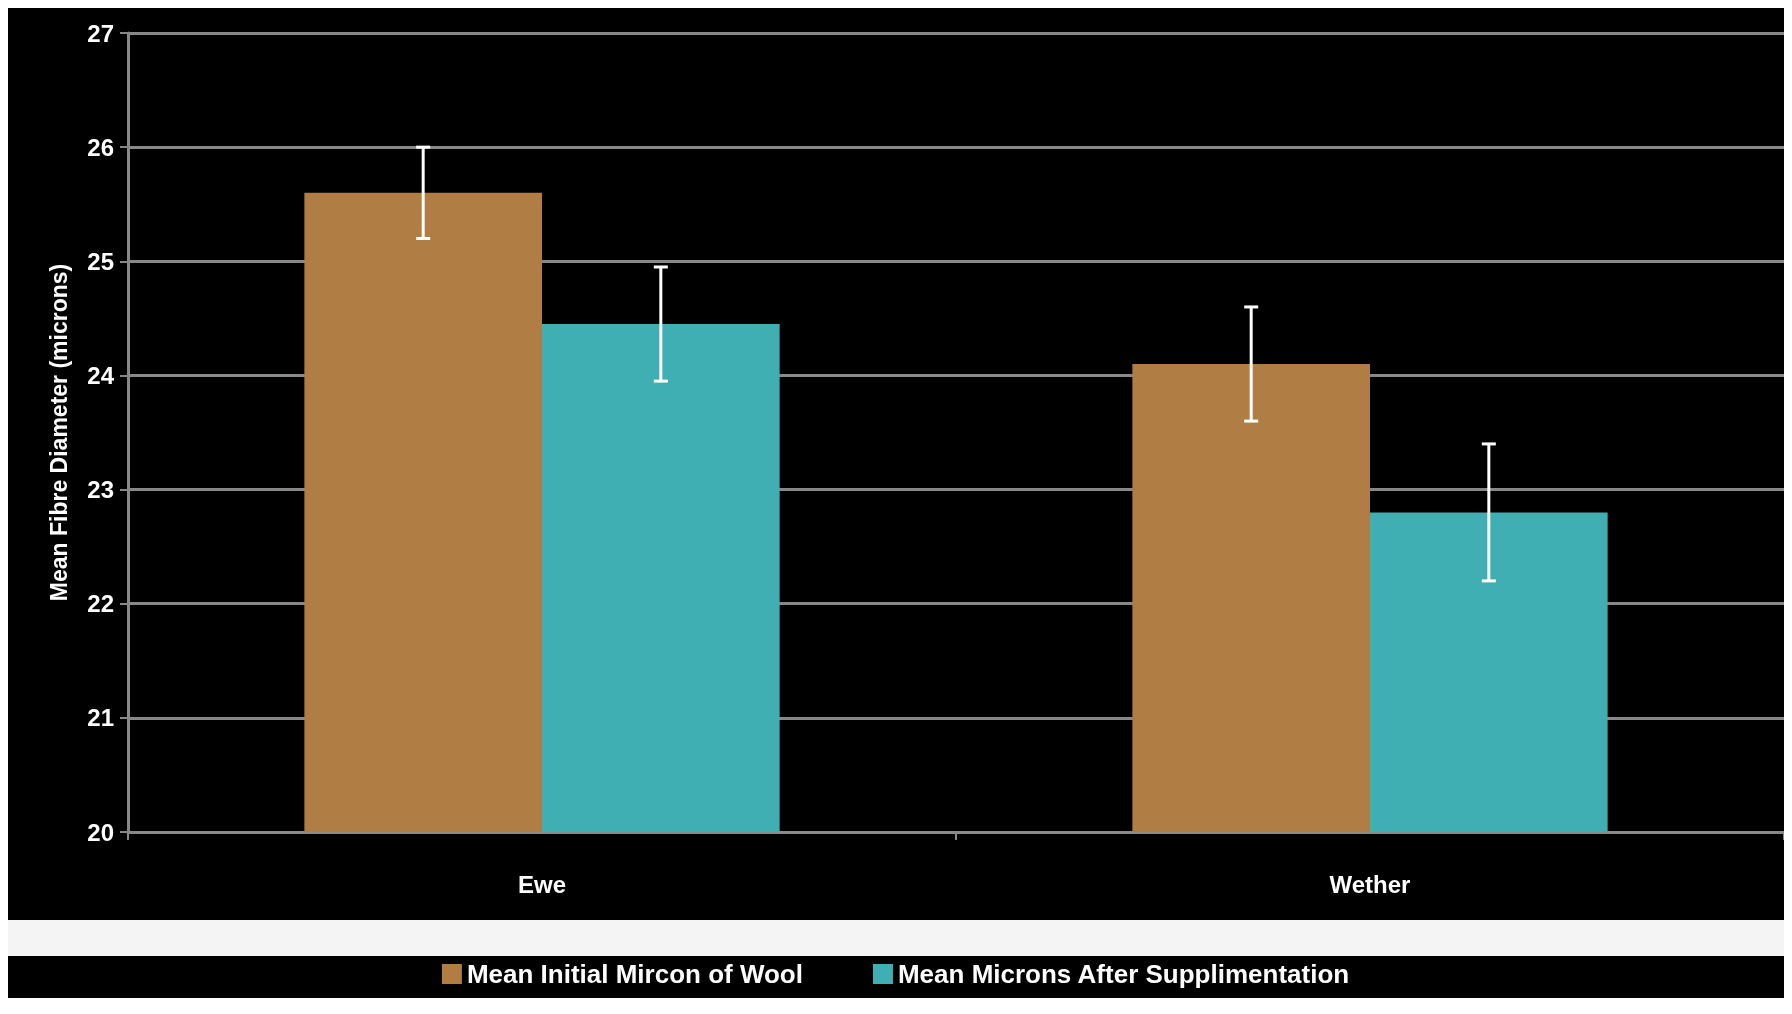  Describe the element at coordinates (1123, 974) in the screenshot. I see `legend-label: Mean Microns After Supplimentation` at that location.